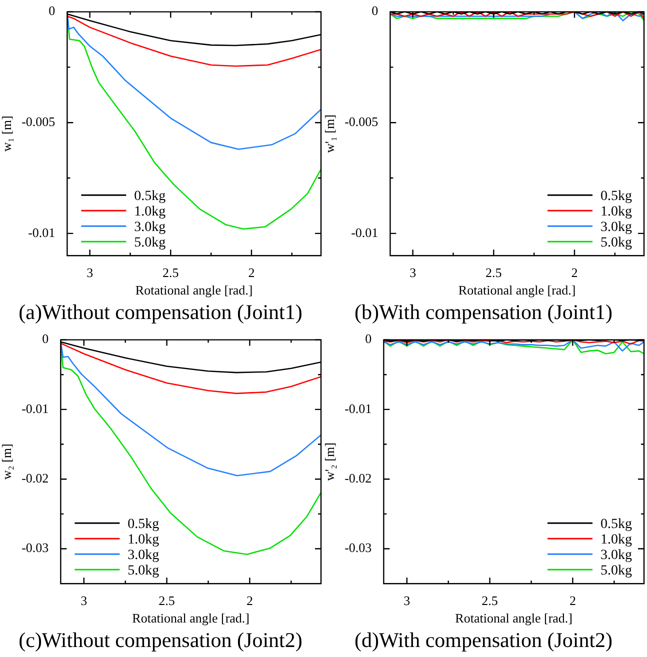  Describe the element at coordinates (7, 134) in the screenshot. I see `y-axis-title: w₁ [m]` at that location.